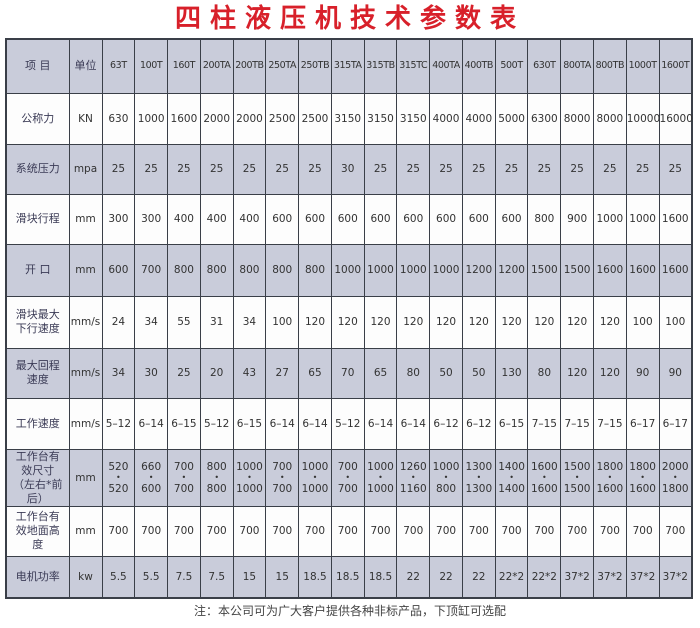 The image size is (700, 628). Describe the element at coordinates (282, 373) in the screenshot. I see `value-cell: 27` at that location.